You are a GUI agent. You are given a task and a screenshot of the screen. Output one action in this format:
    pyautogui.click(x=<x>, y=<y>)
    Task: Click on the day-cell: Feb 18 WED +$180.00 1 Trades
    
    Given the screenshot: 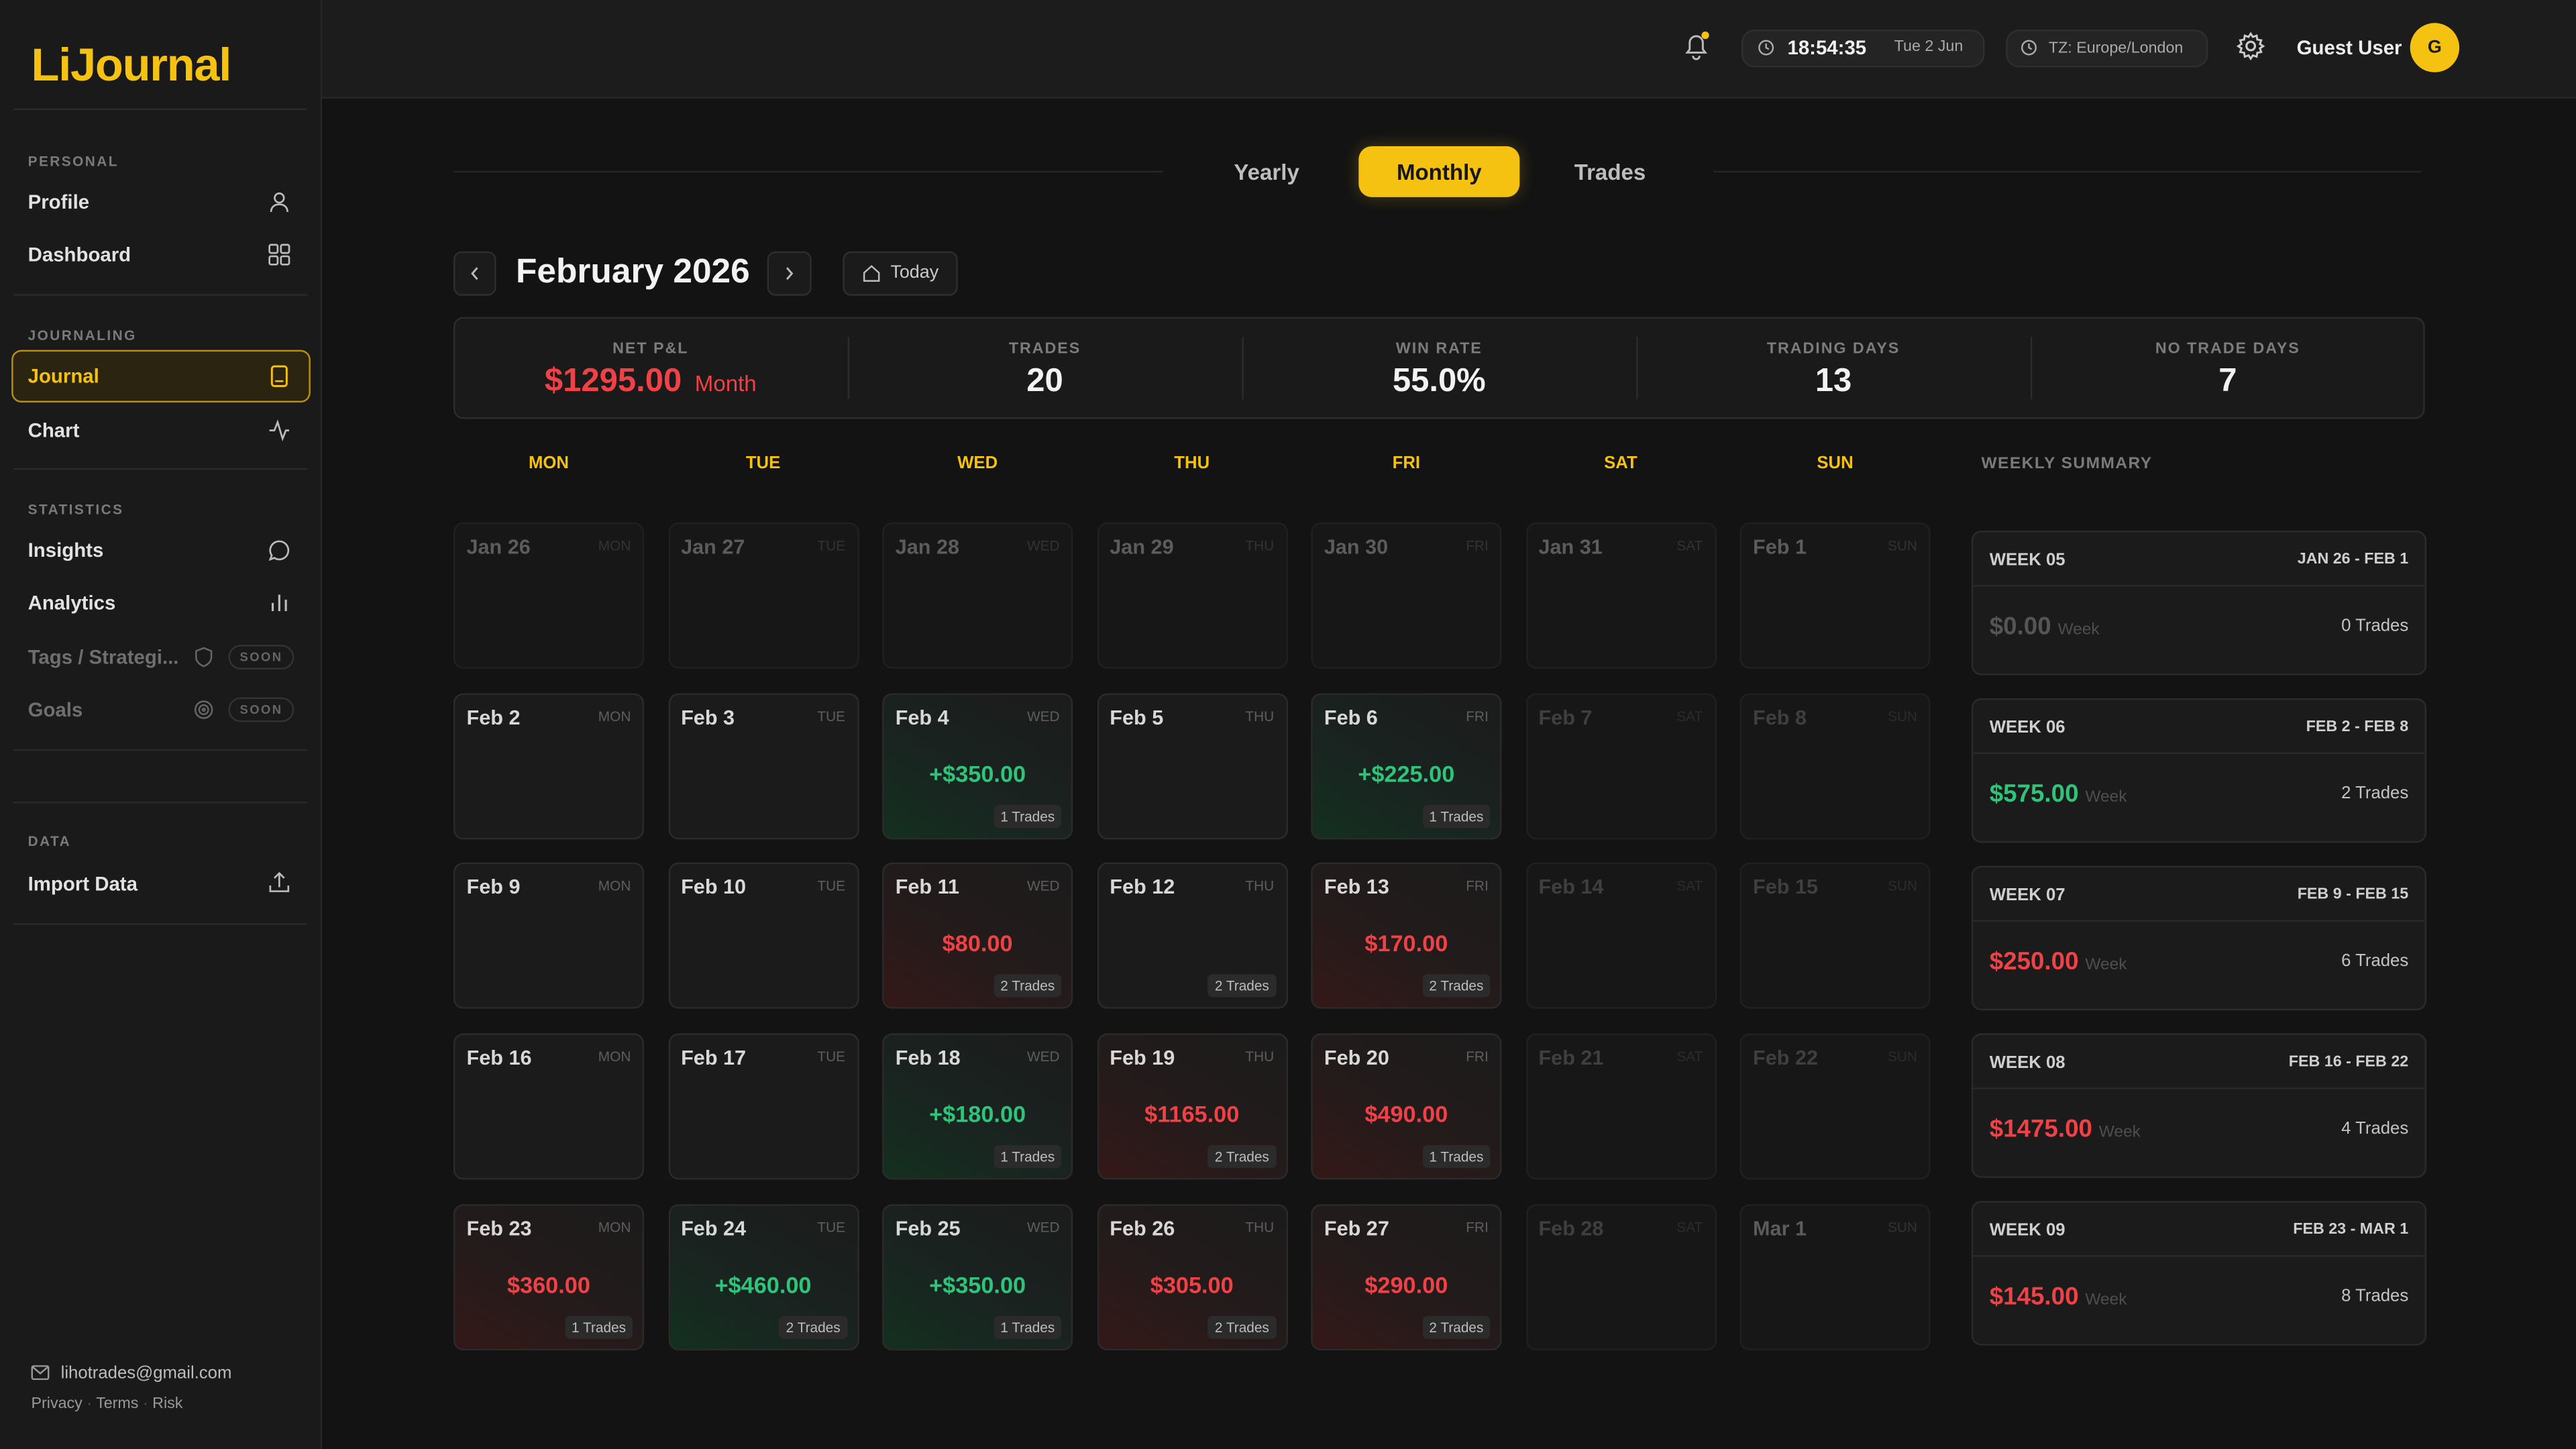 What is the action you would take?
    pyautogui.click(x=977, y=1106)
    